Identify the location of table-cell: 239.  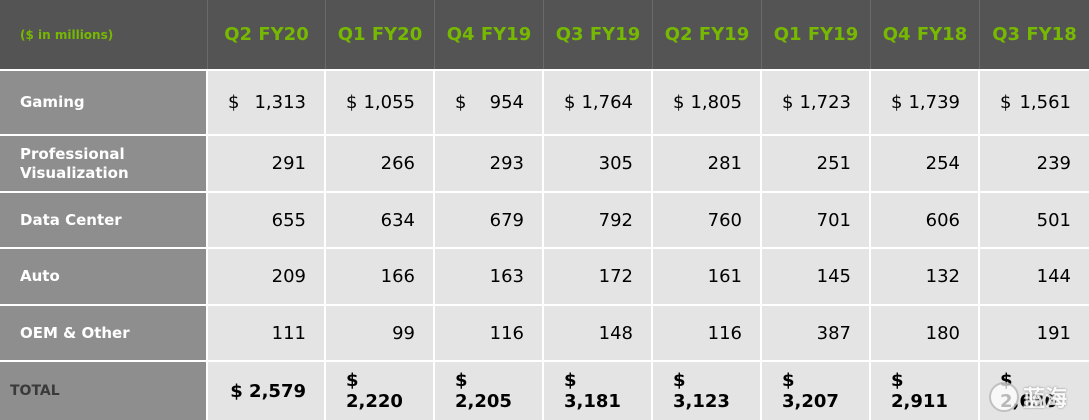
(1053, 163).